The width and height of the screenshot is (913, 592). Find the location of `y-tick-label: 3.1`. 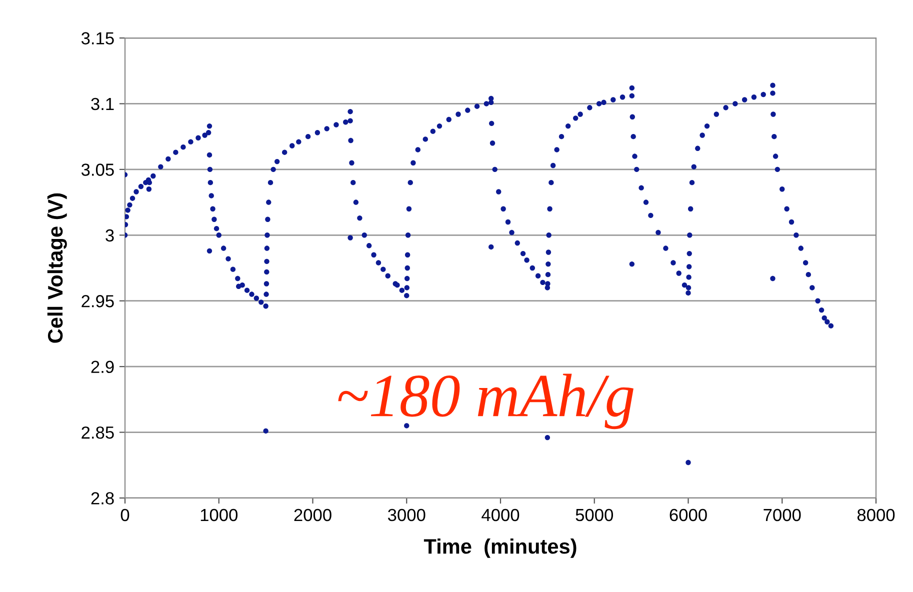

y-tick-label: 3.1 is located at coordinates (102, 104).